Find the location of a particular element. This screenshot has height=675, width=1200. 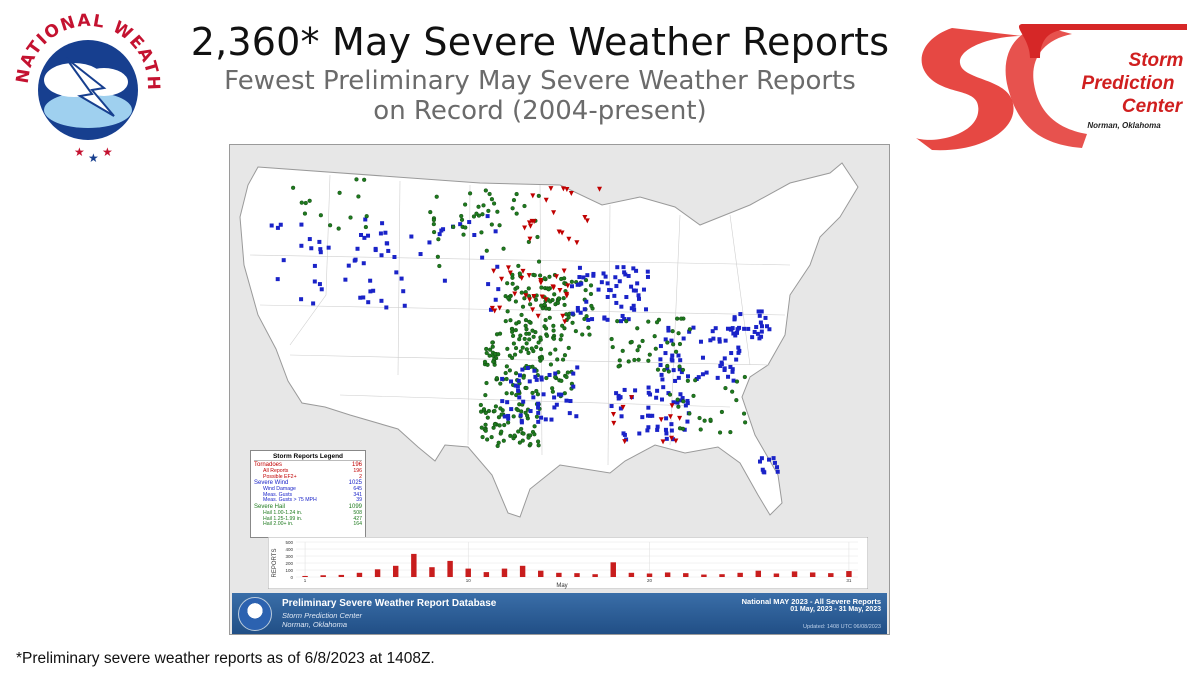

spc-line2: Prediction is located at coordinates (1128, 83).